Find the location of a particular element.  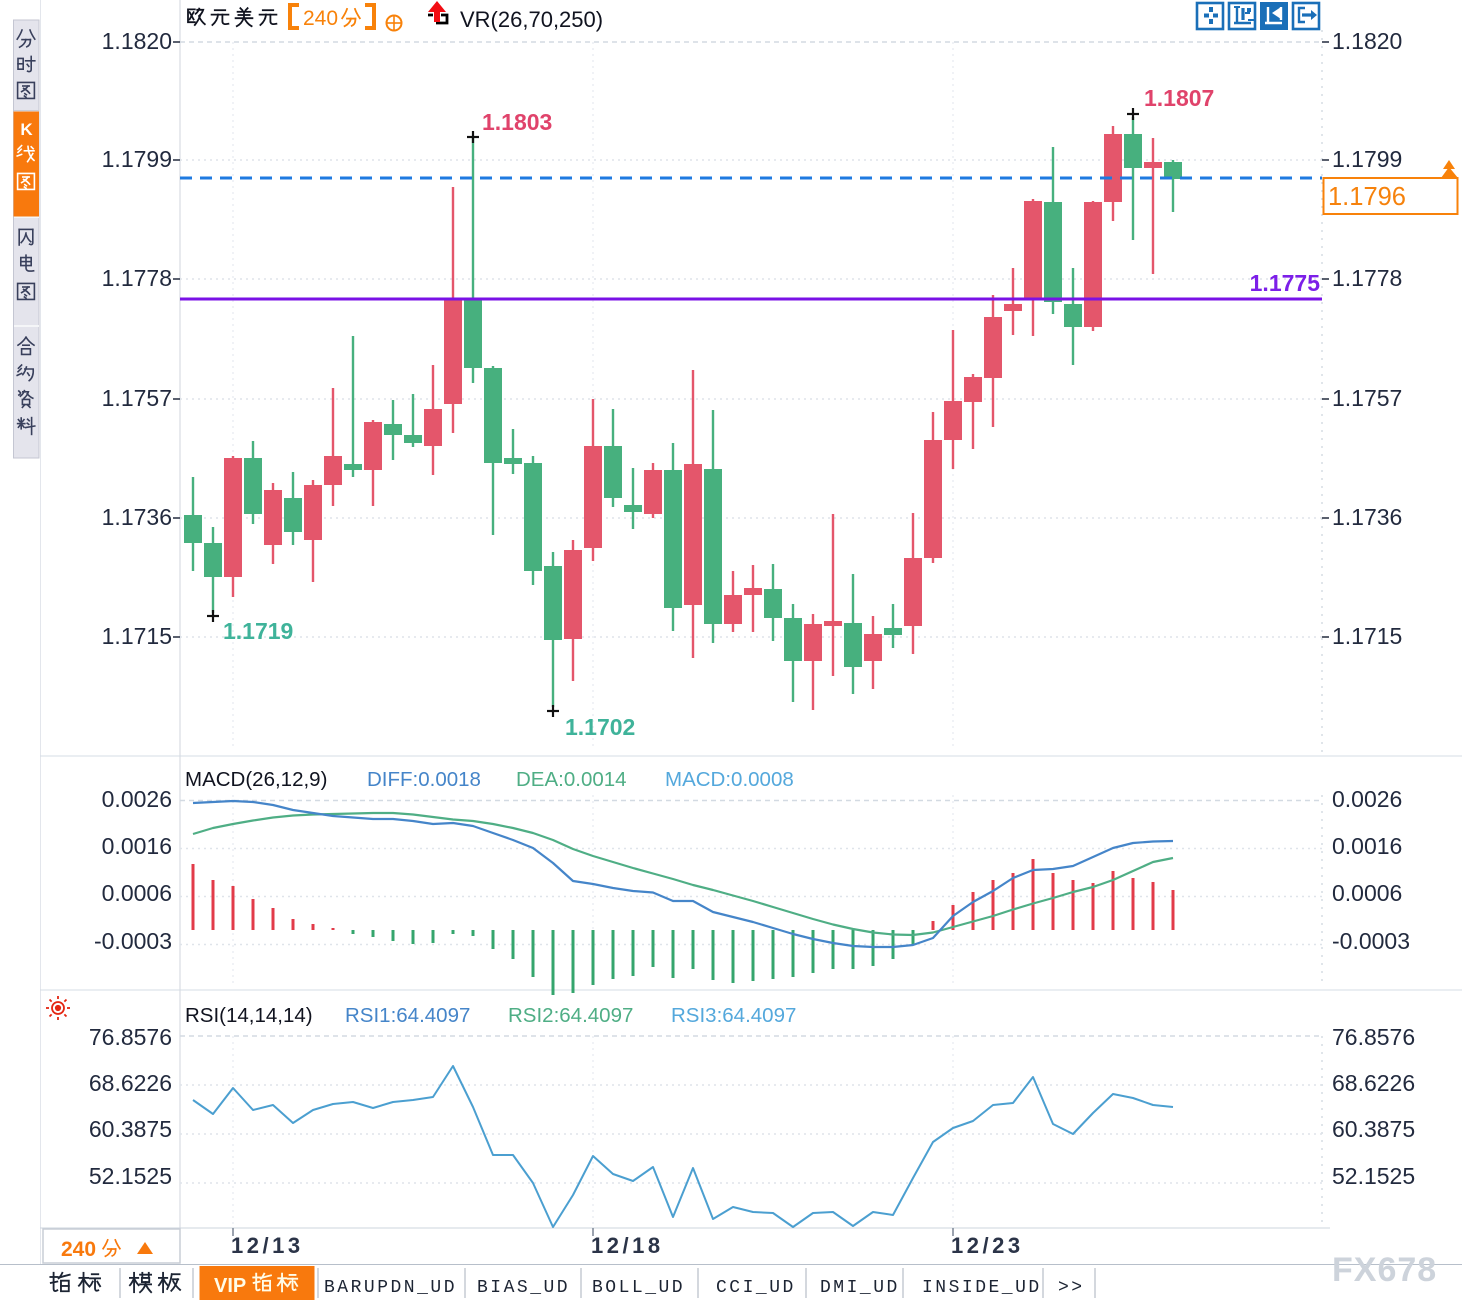

svg-text: 1.1796 is located at coordinates (1367, 197).